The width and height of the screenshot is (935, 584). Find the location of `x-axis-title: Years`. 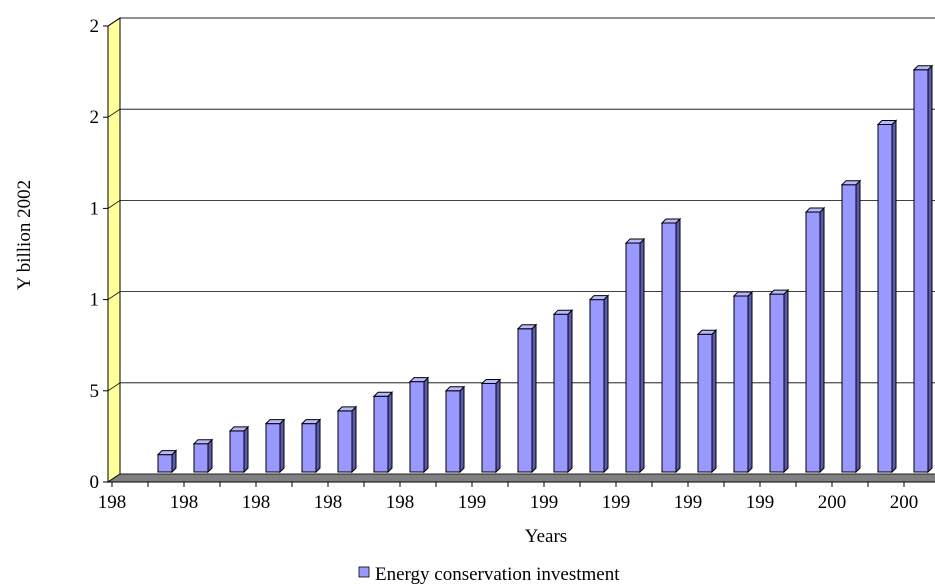

x-axis-title: Years is located at coordinates (546, 536).